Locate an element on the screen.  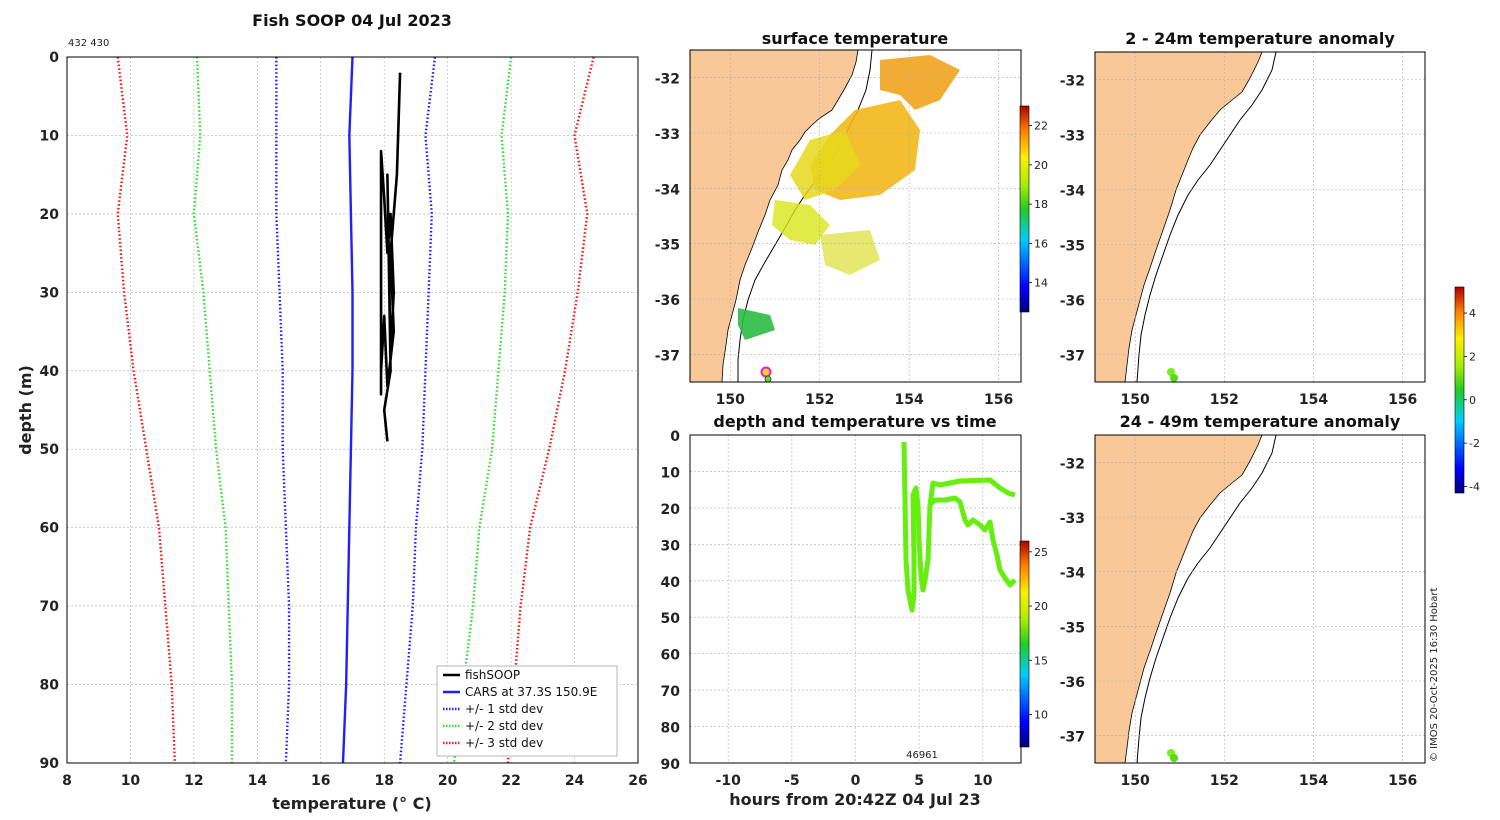
legend-label-sd3: +/- 3 std dev is located at coordinates (504, 743).